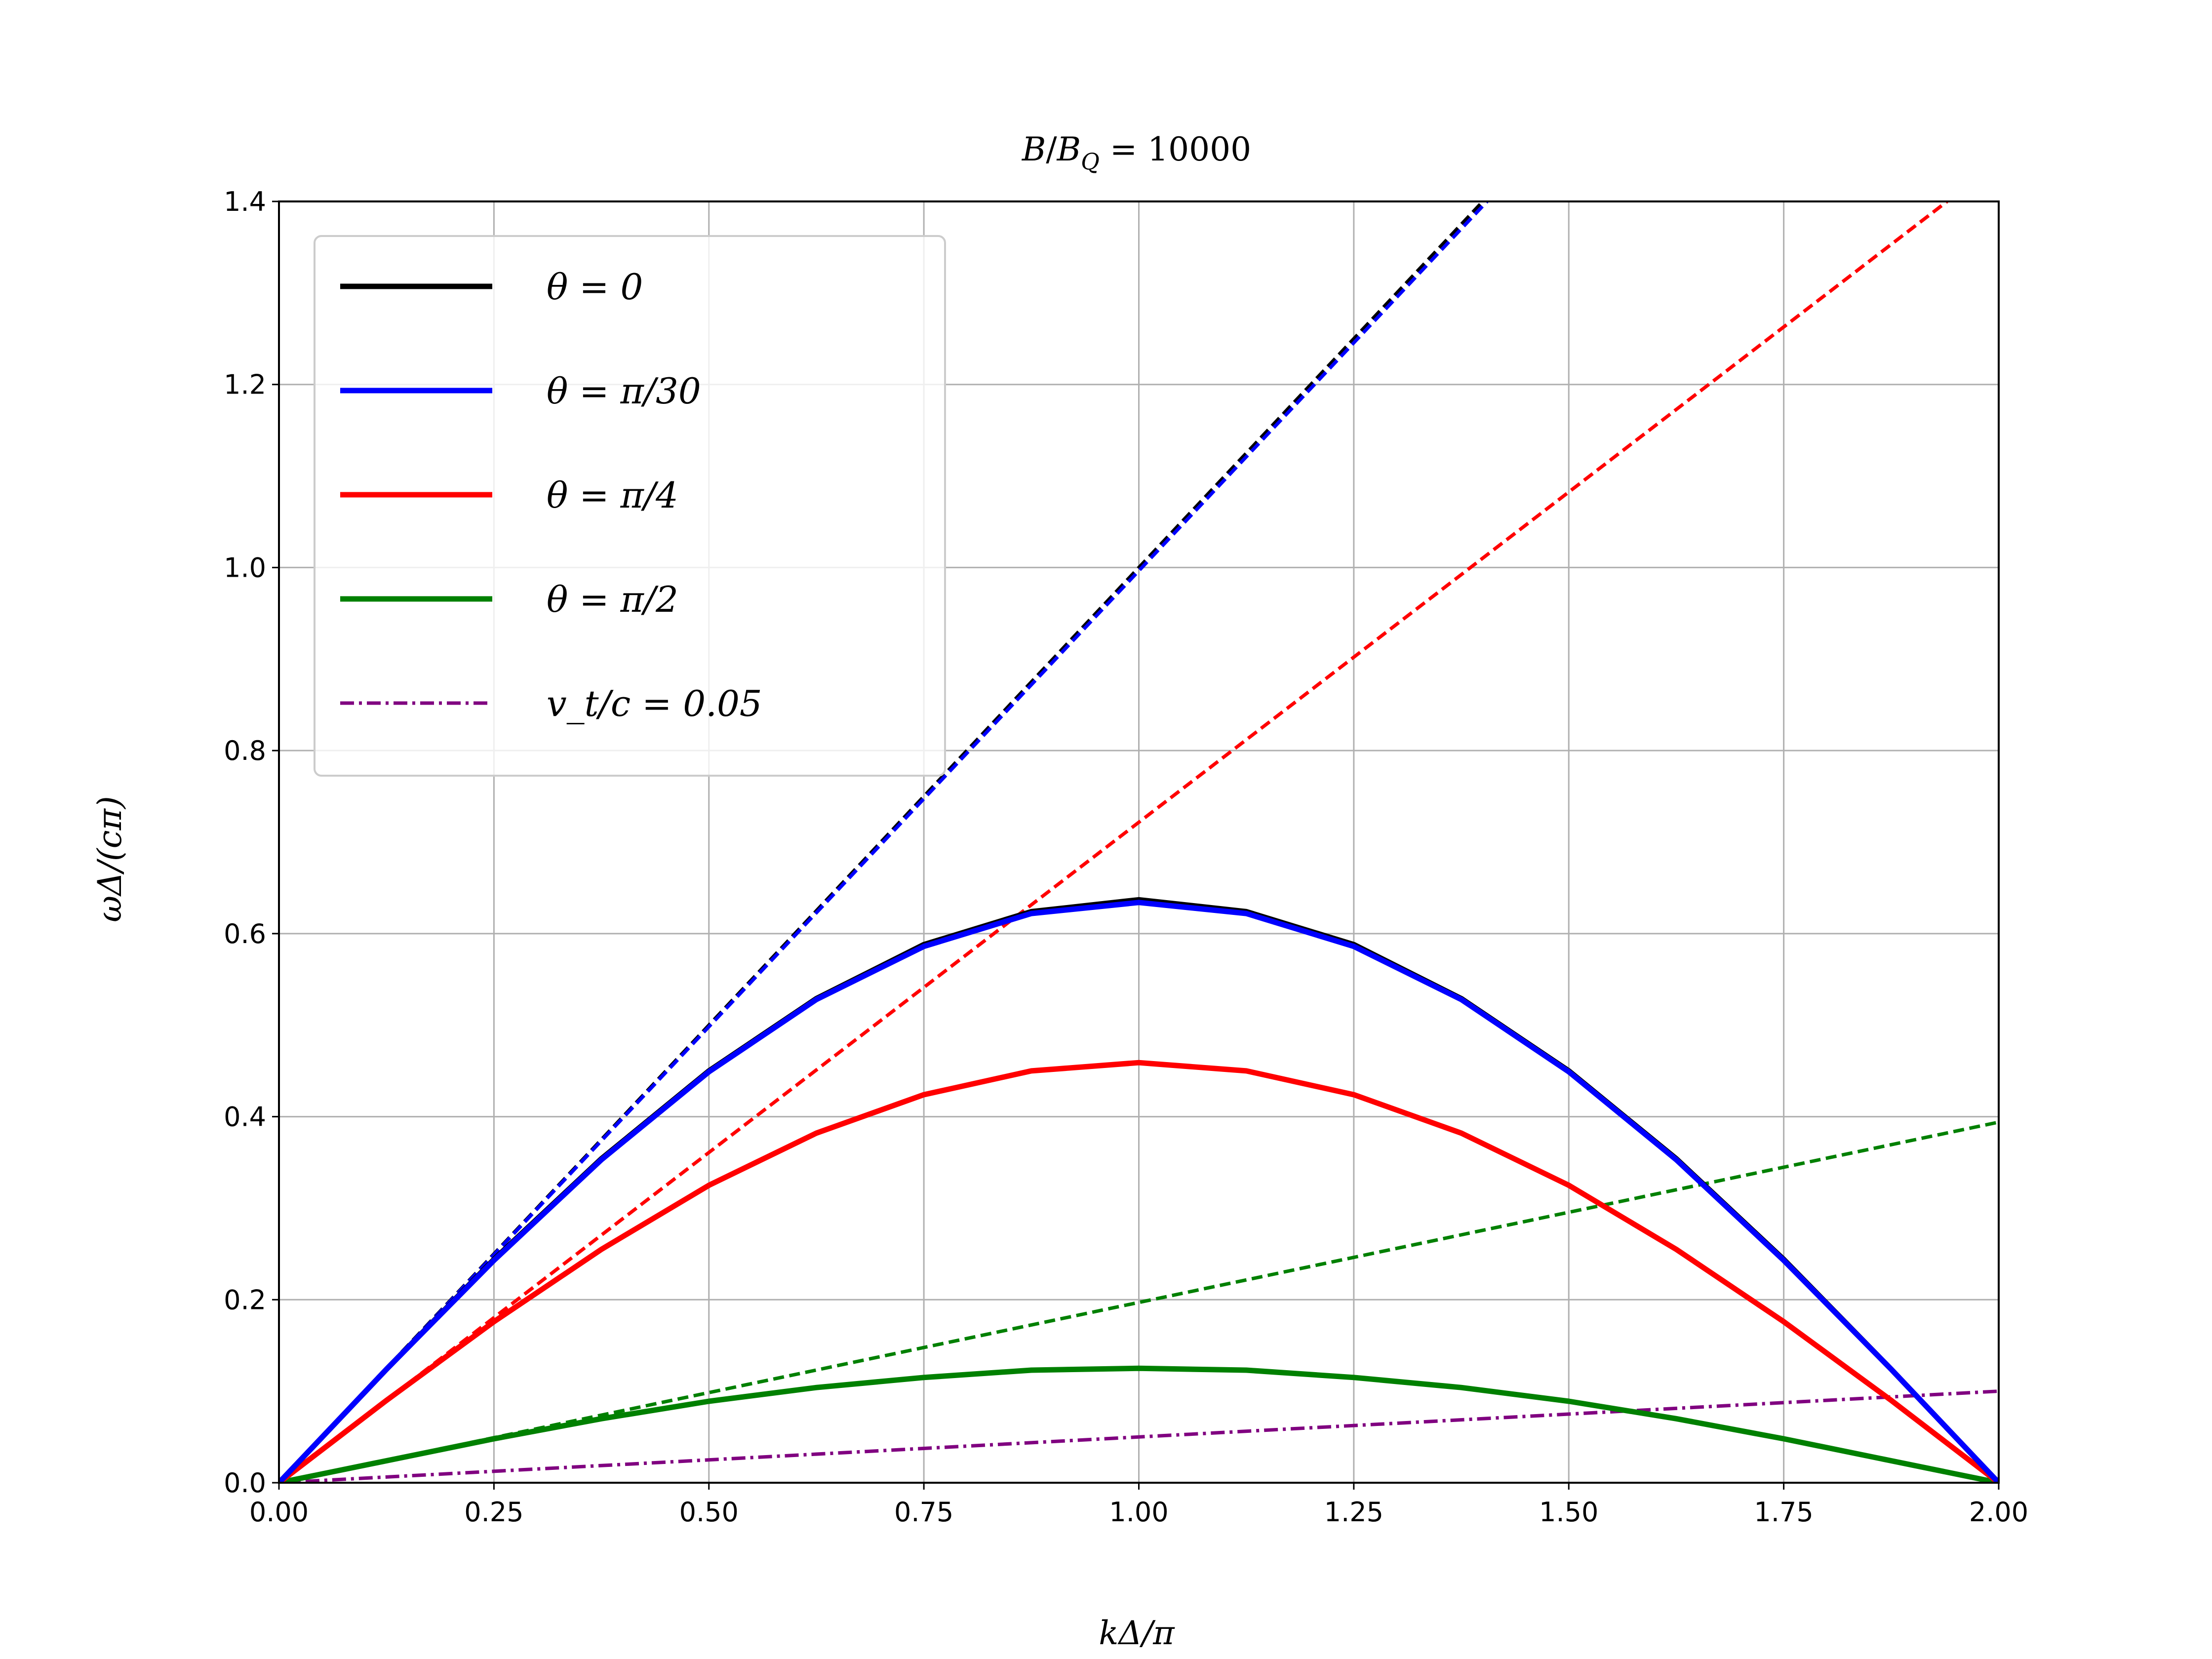 This screenshot has width=2212, height=1659. Describe the element at coordinates (245, 385) in the screenshot. I see `y-tick-label: 1.2` at that location.